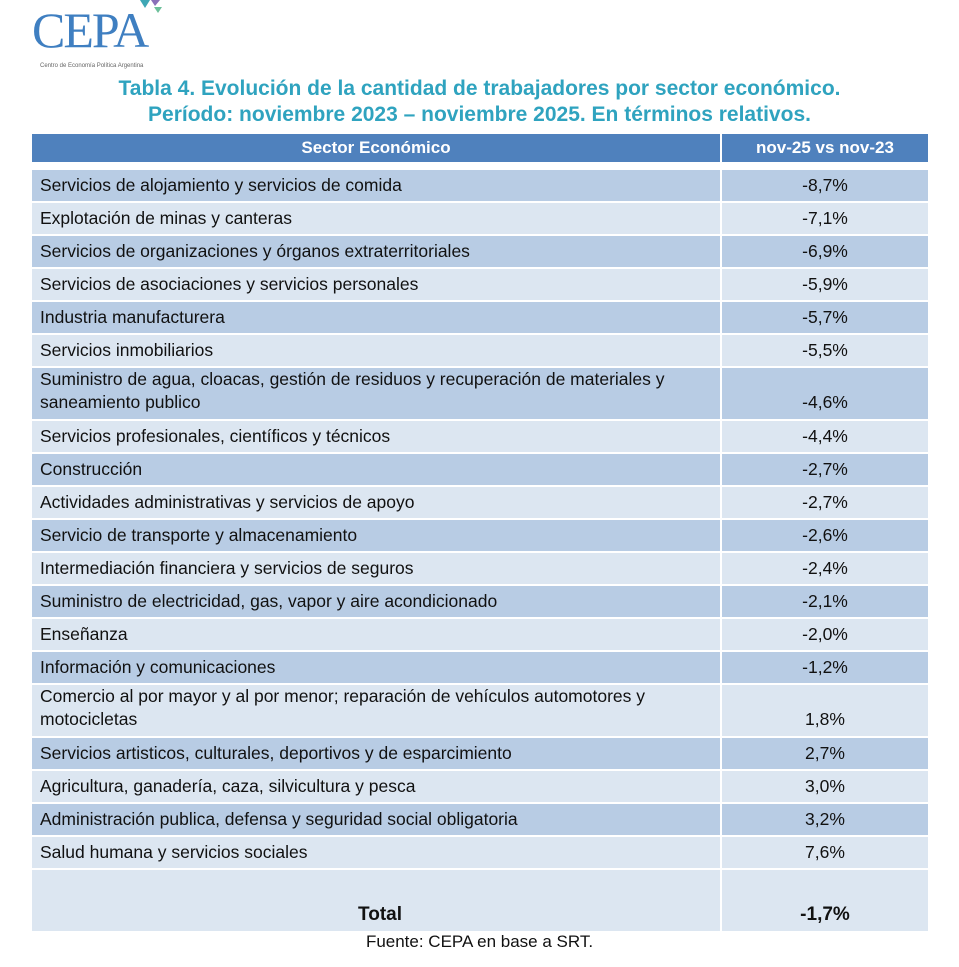 The height and width of the screenshot is (967, 959). Describe the element at coordinates (824, 437) in the screenshot. I see `value-cell: -4,4%` at that location.